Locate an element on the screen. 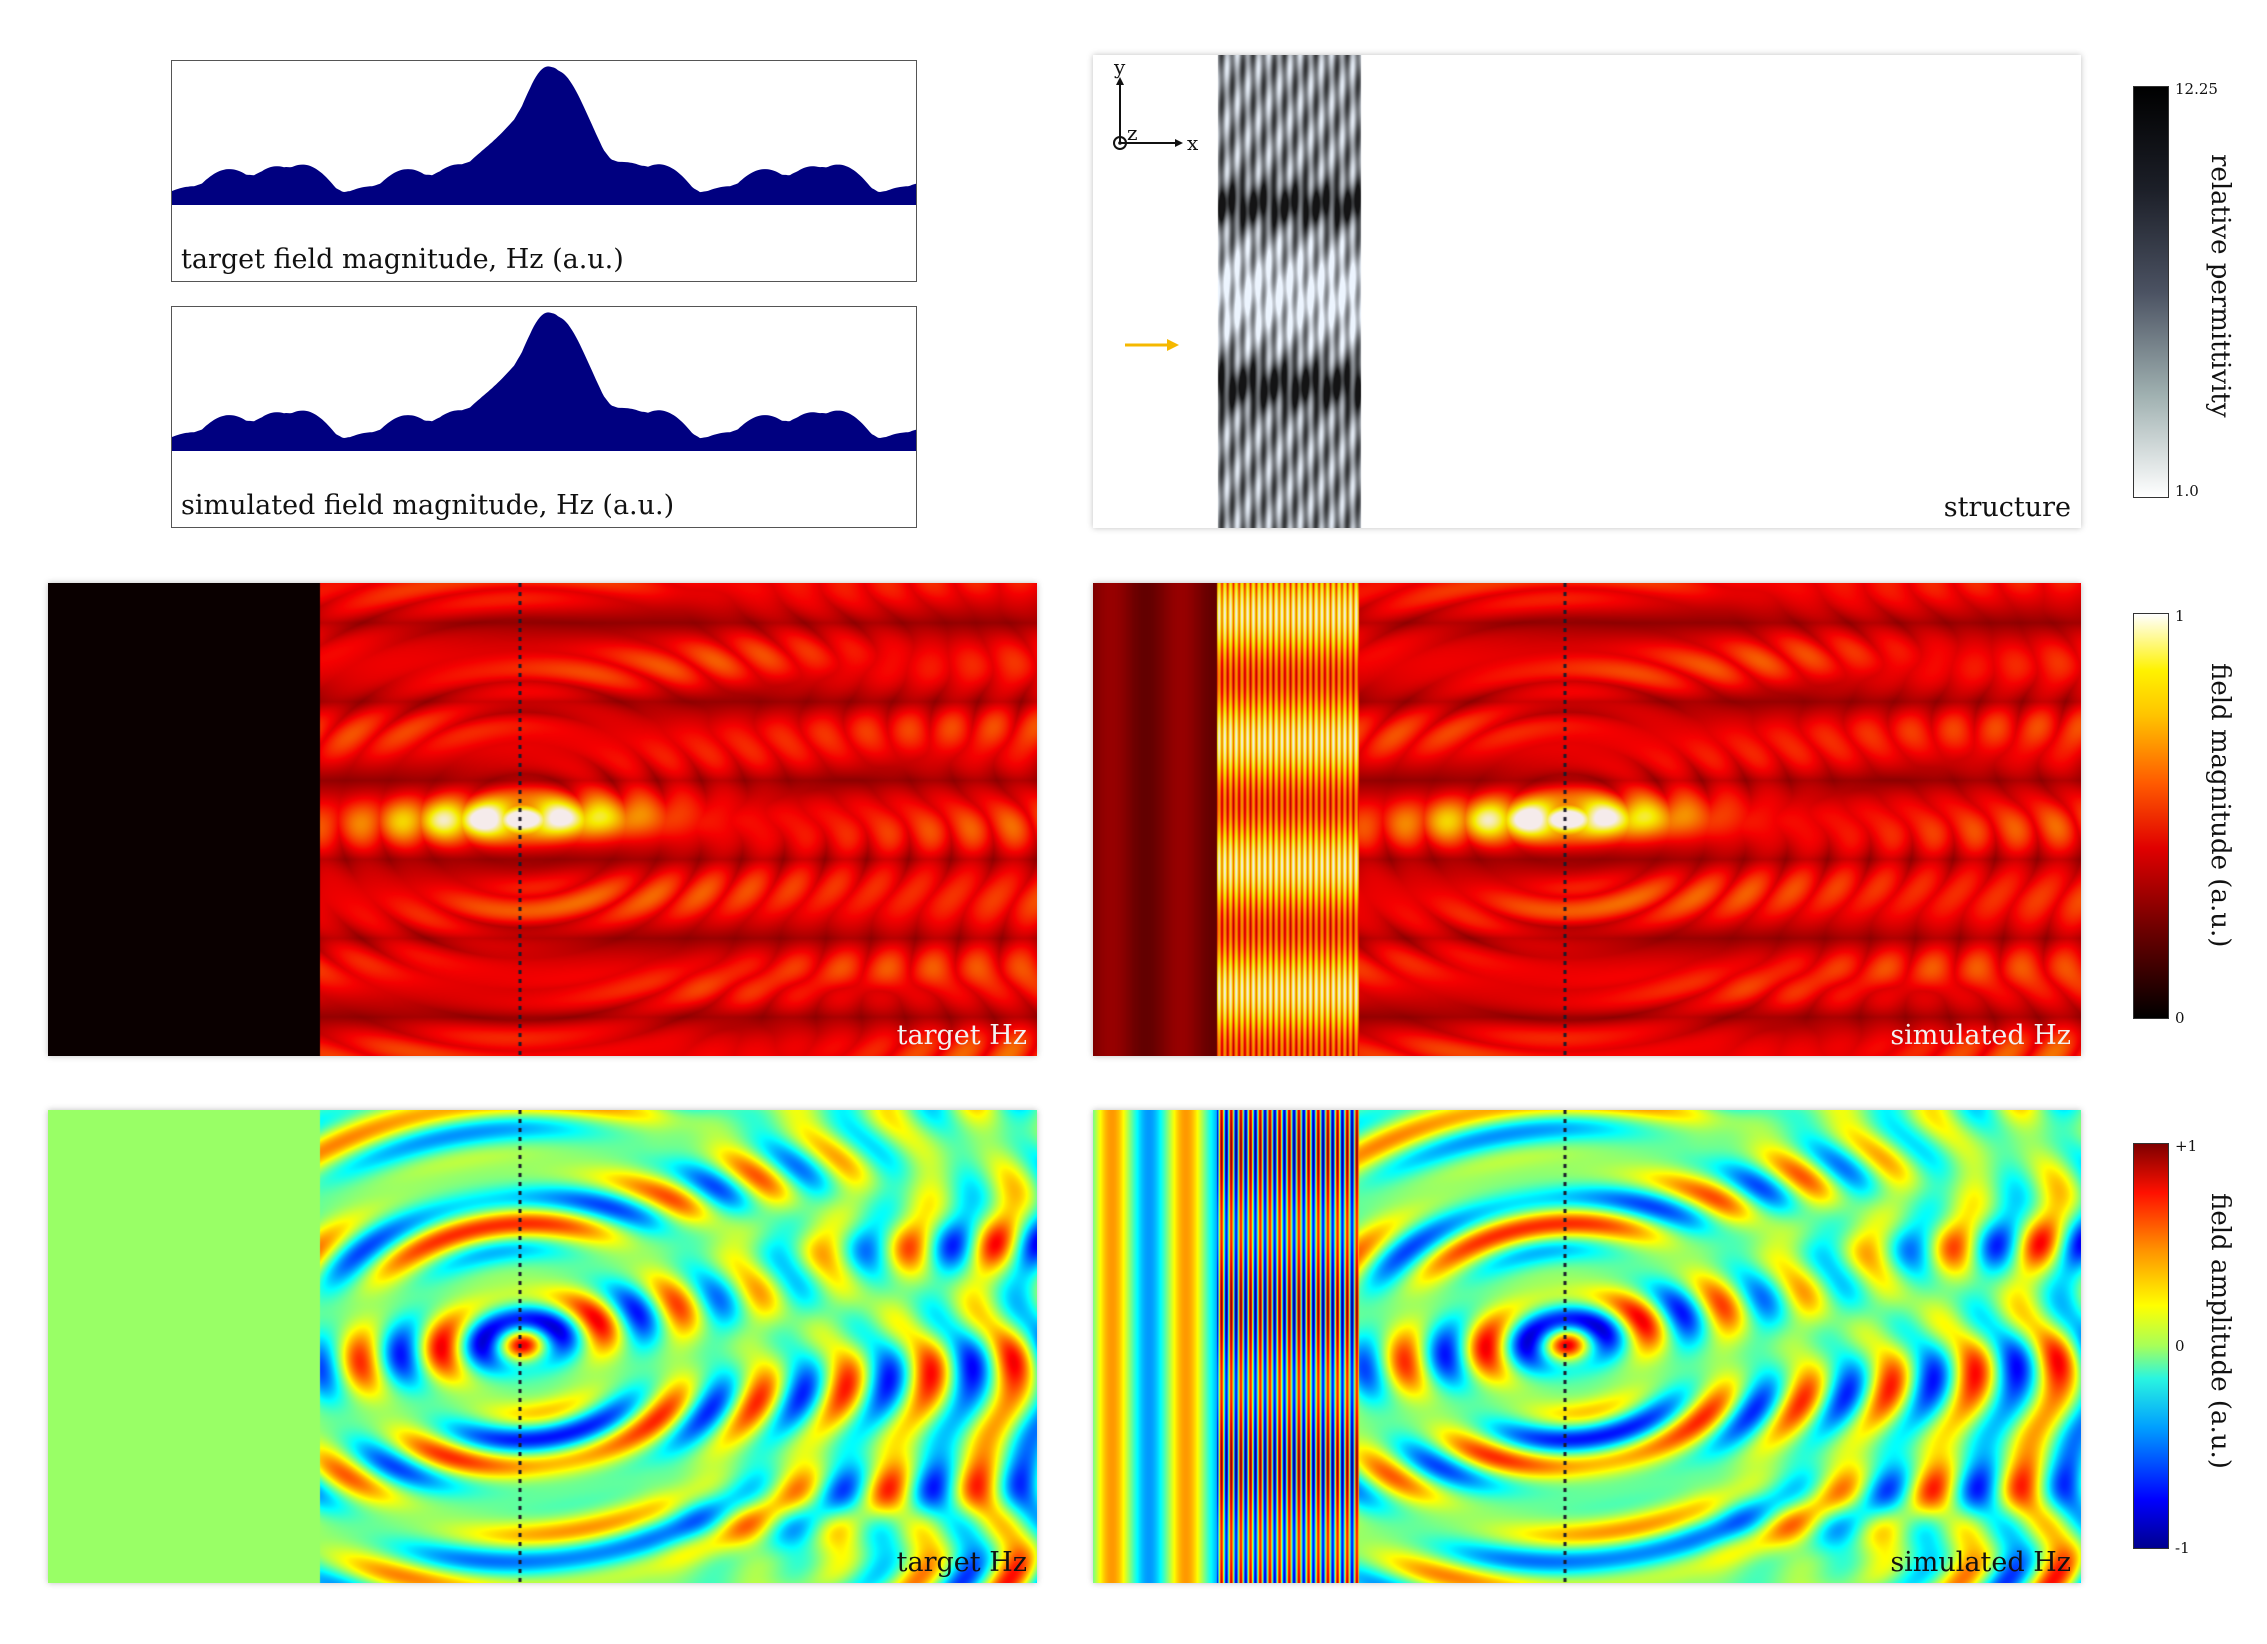  amplitude-title: field amplitude (a.u.) is located at coordinates (2220, 1331).